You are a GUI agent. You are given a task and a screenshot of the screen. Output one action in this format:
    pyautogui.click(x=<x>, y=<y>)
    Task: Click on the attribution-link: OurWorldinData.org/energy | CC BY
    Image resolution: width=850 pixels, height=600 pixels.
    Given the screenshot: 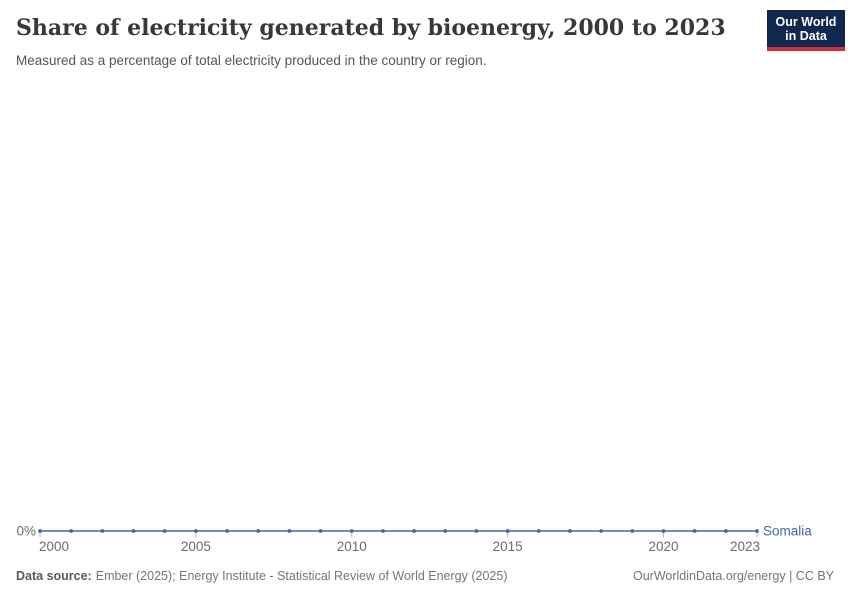 What is the action you would take?
    pyautogui.click(x=733, y=576)
    